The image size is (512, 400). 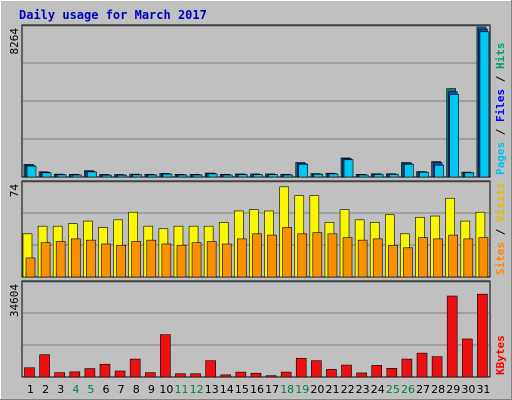 I want to click on day-label-13: 13, so click(x=212, y=389).